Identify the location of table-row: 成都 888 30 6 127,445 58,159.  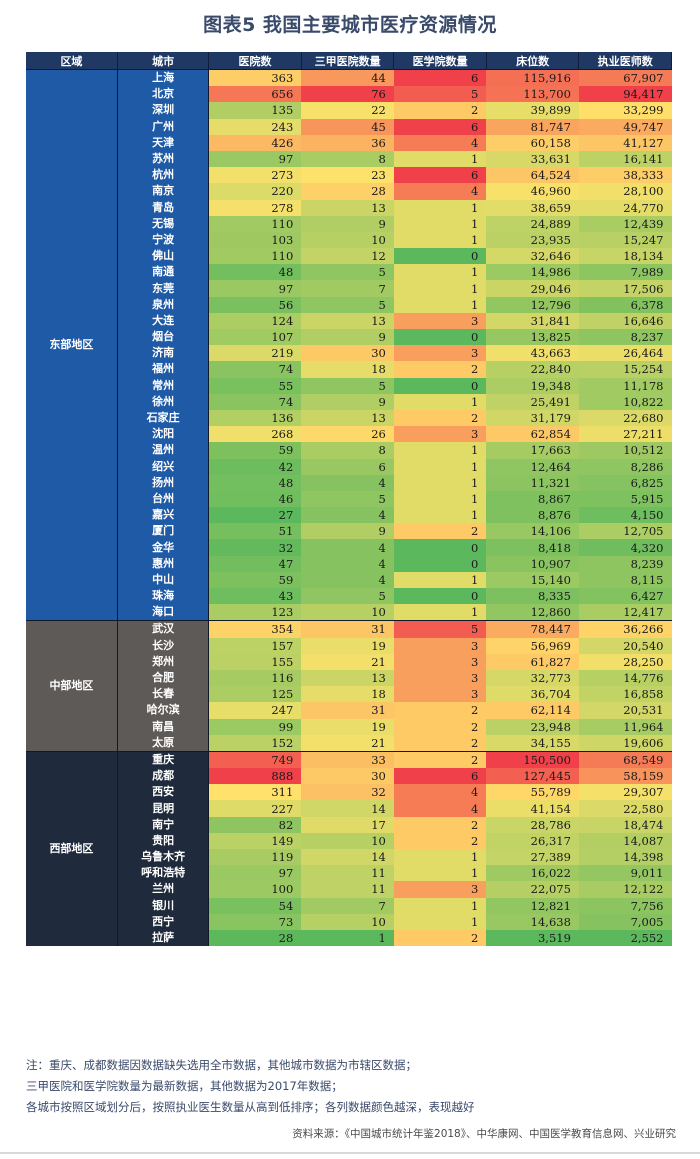
(349, 776).